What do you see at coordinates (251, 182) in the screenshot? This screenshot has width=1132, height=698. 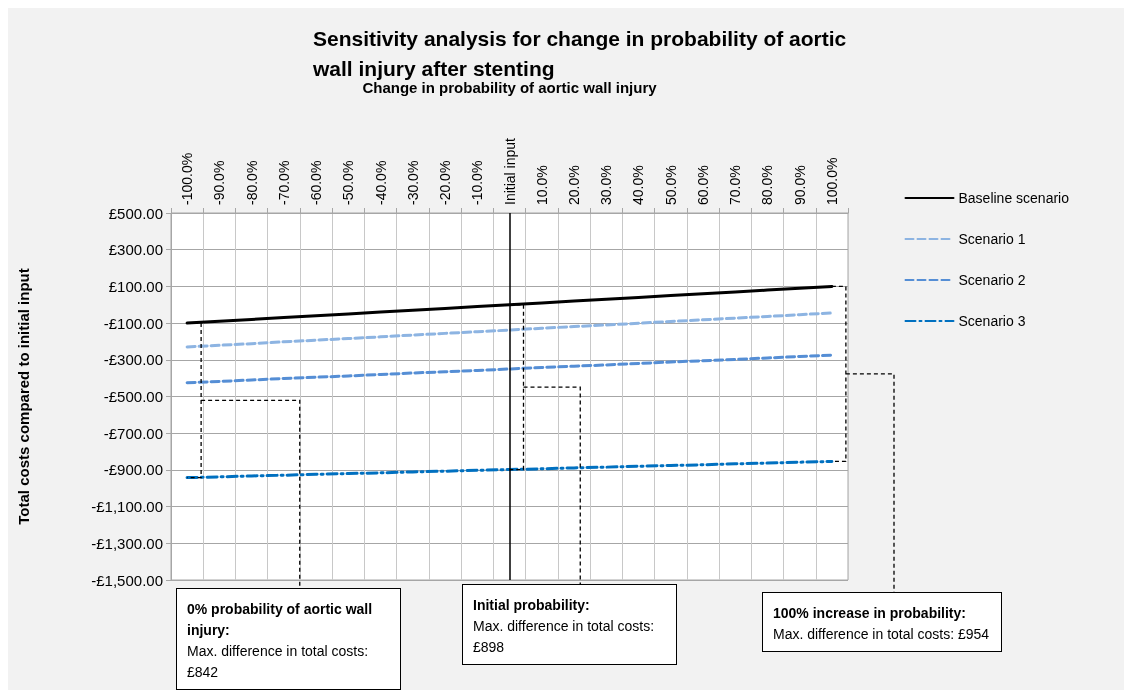 I see `x-tick-label: -80.0%` at bounding box center [251, 182].